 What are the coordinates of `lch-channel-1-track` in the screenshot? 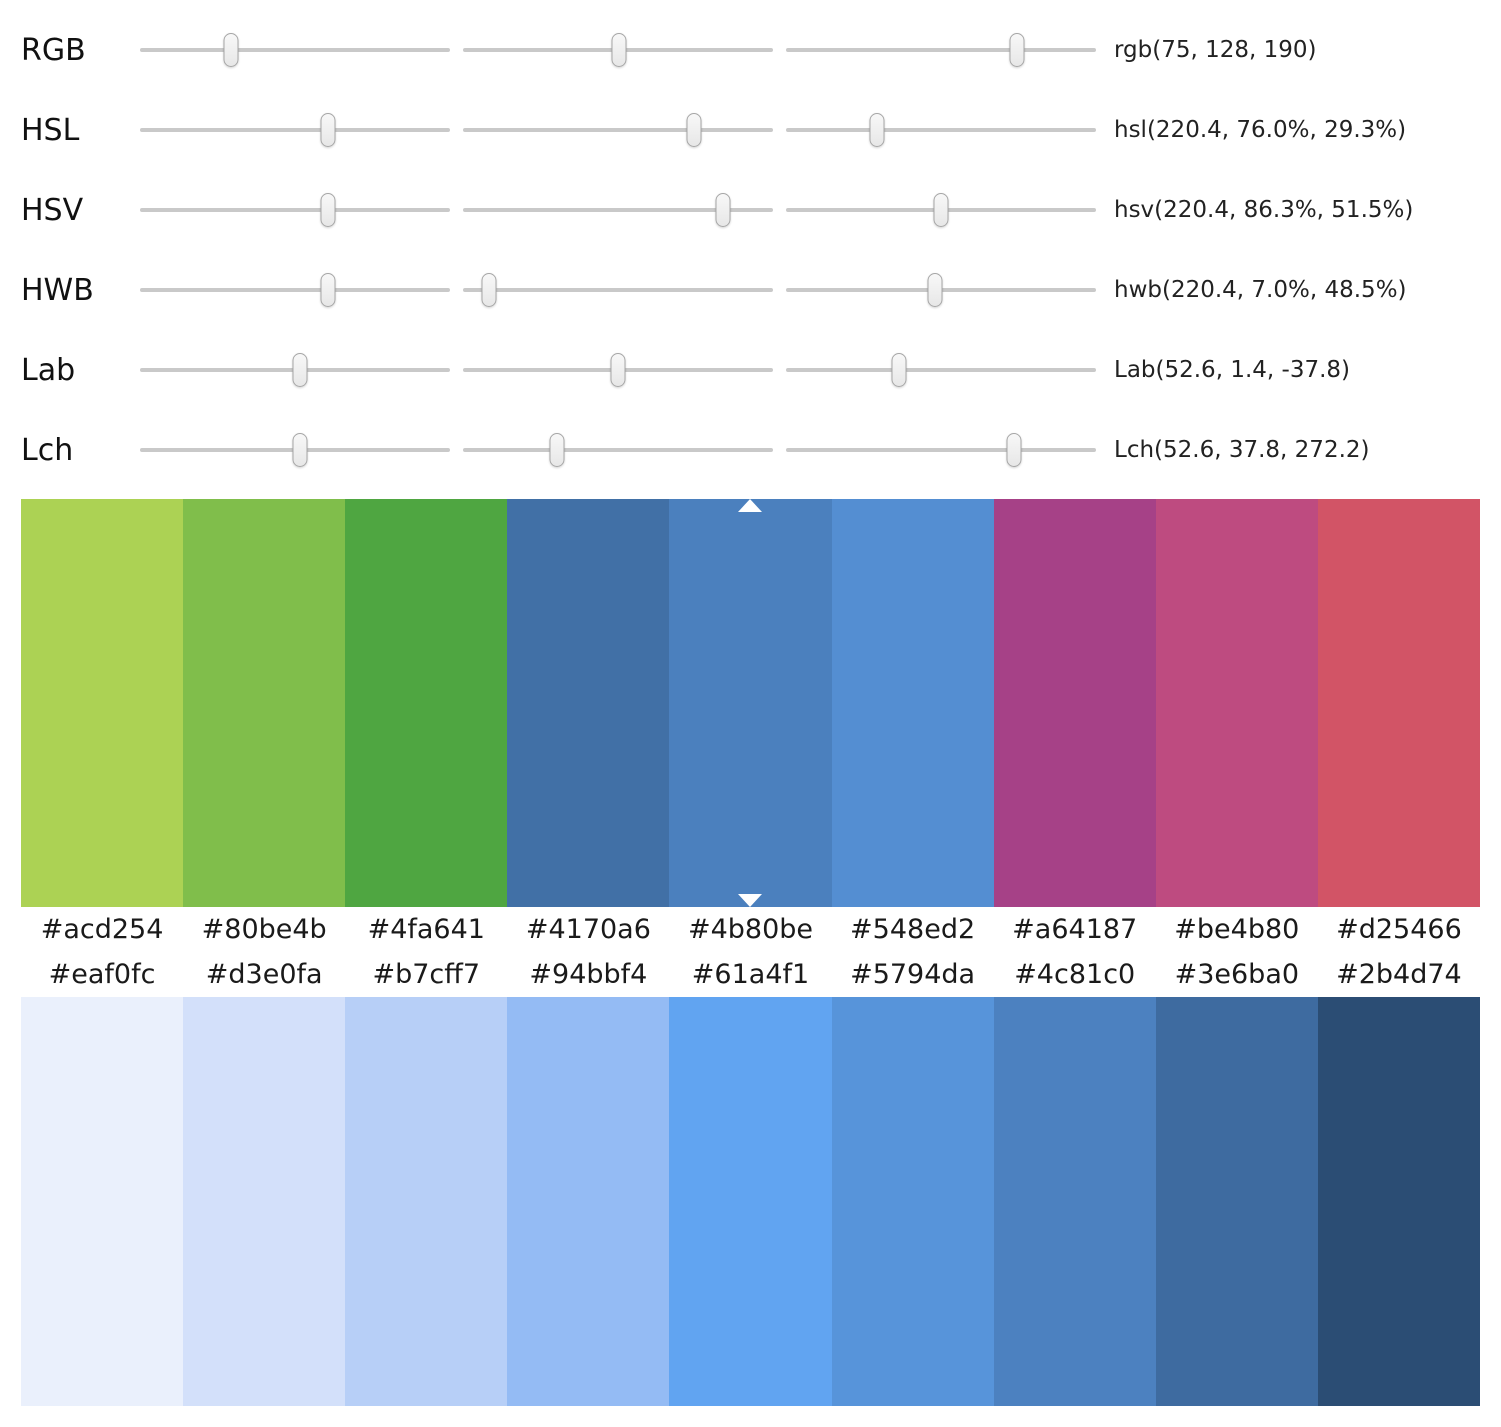 It's located at (295, 450).